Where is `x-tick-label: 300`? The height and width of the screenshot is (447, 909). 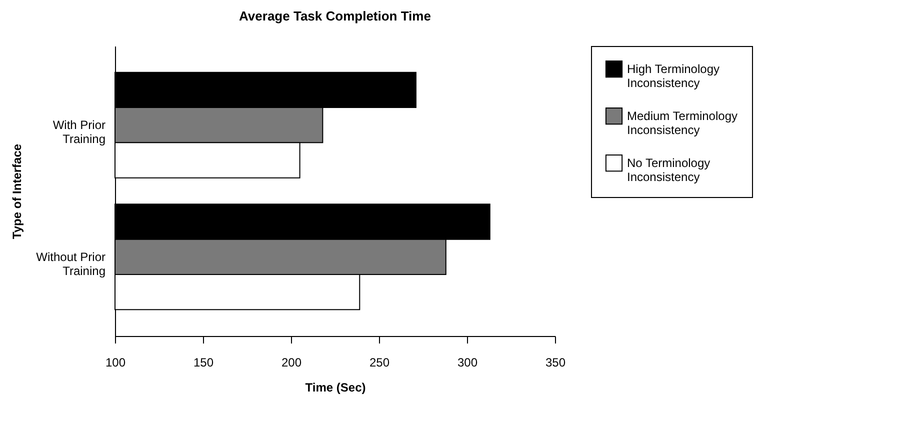
x-tick-label: 300 is located at coordinates (467, 363).